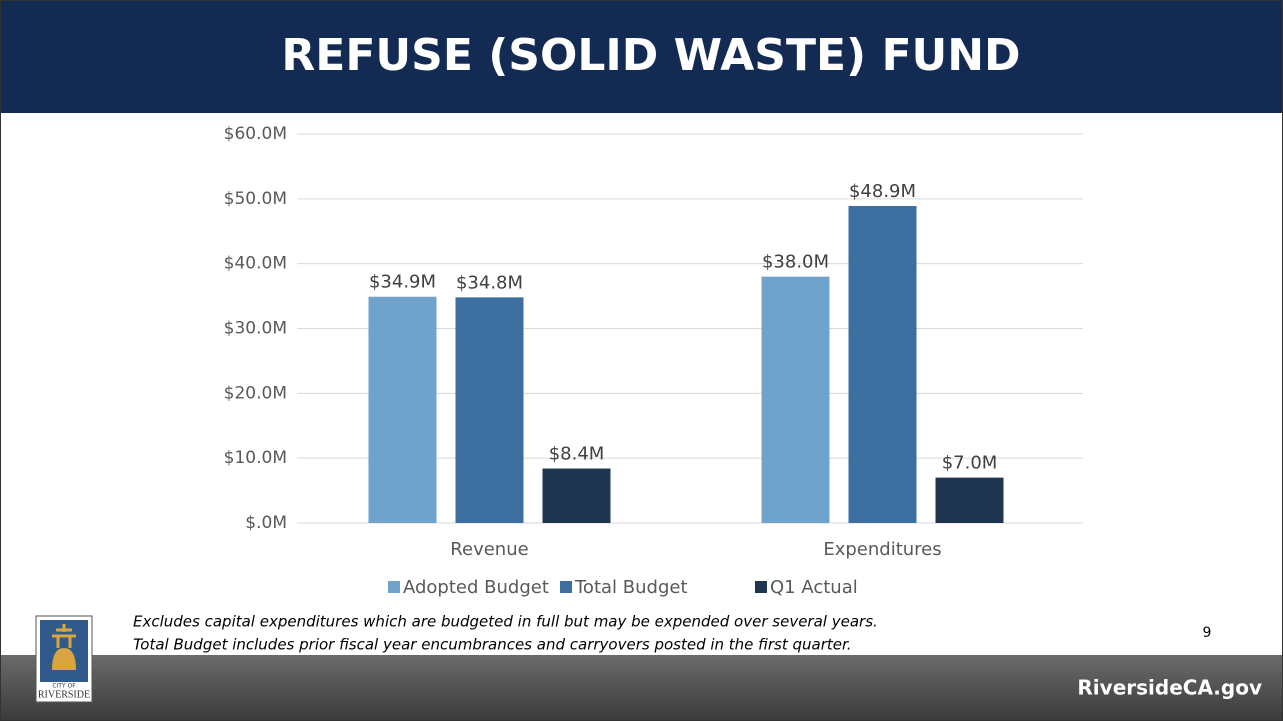  Describe the element at coordinates (795, 262) in the screenshot. I see `value-label: $38.0M` at that location.